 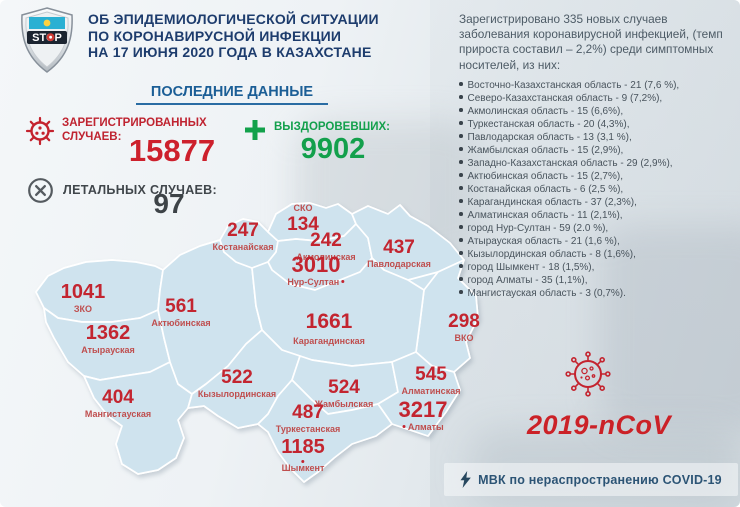 I want to click on region-name: СКО, so click(x=303, y=208).